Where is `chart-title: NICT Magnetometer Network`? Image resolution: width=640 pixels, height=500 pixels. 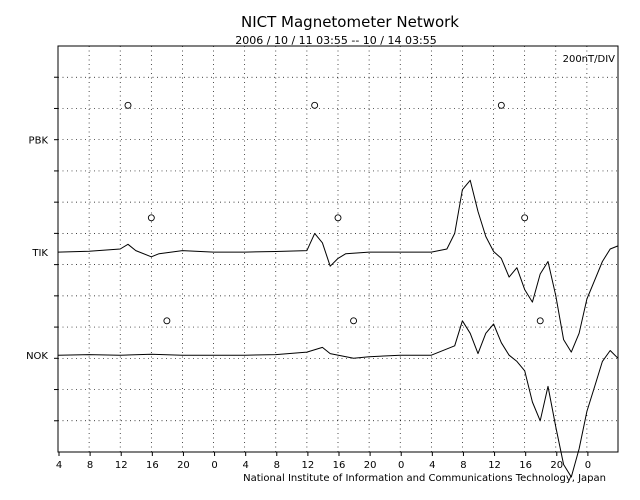 chart-title: NICT Magnetometer Network is located at coordinates (350, 22).